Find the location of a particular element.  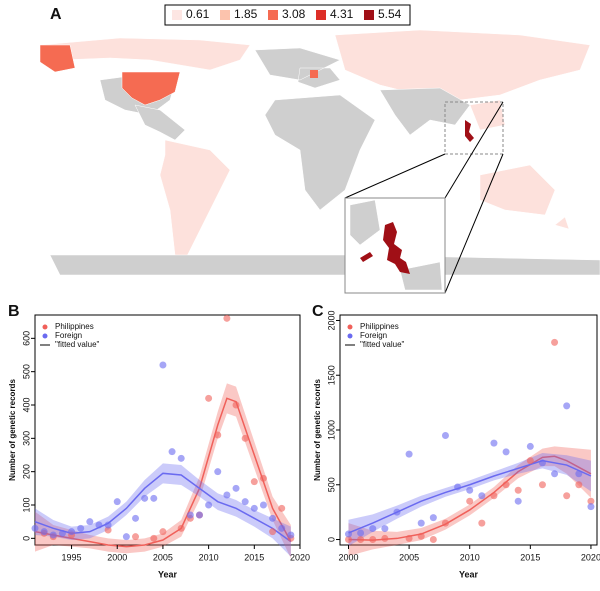

y-axis-label: Number of genetic records is located at coordinates (12, 430).